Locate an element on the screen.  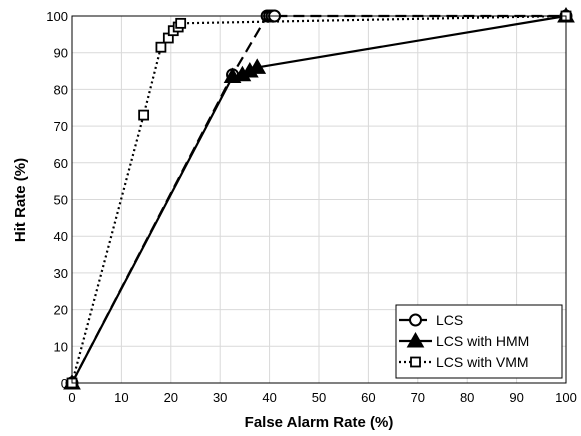
x-tick-label: 70 is located at coordinates (418, 397).